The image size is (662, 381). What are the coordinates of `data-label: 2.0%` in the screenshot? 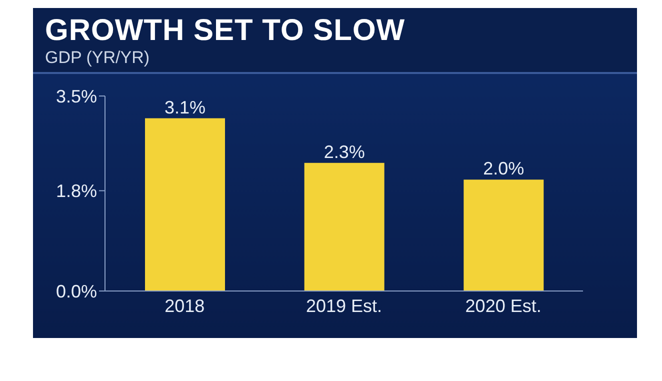 It's located at (503, 168).